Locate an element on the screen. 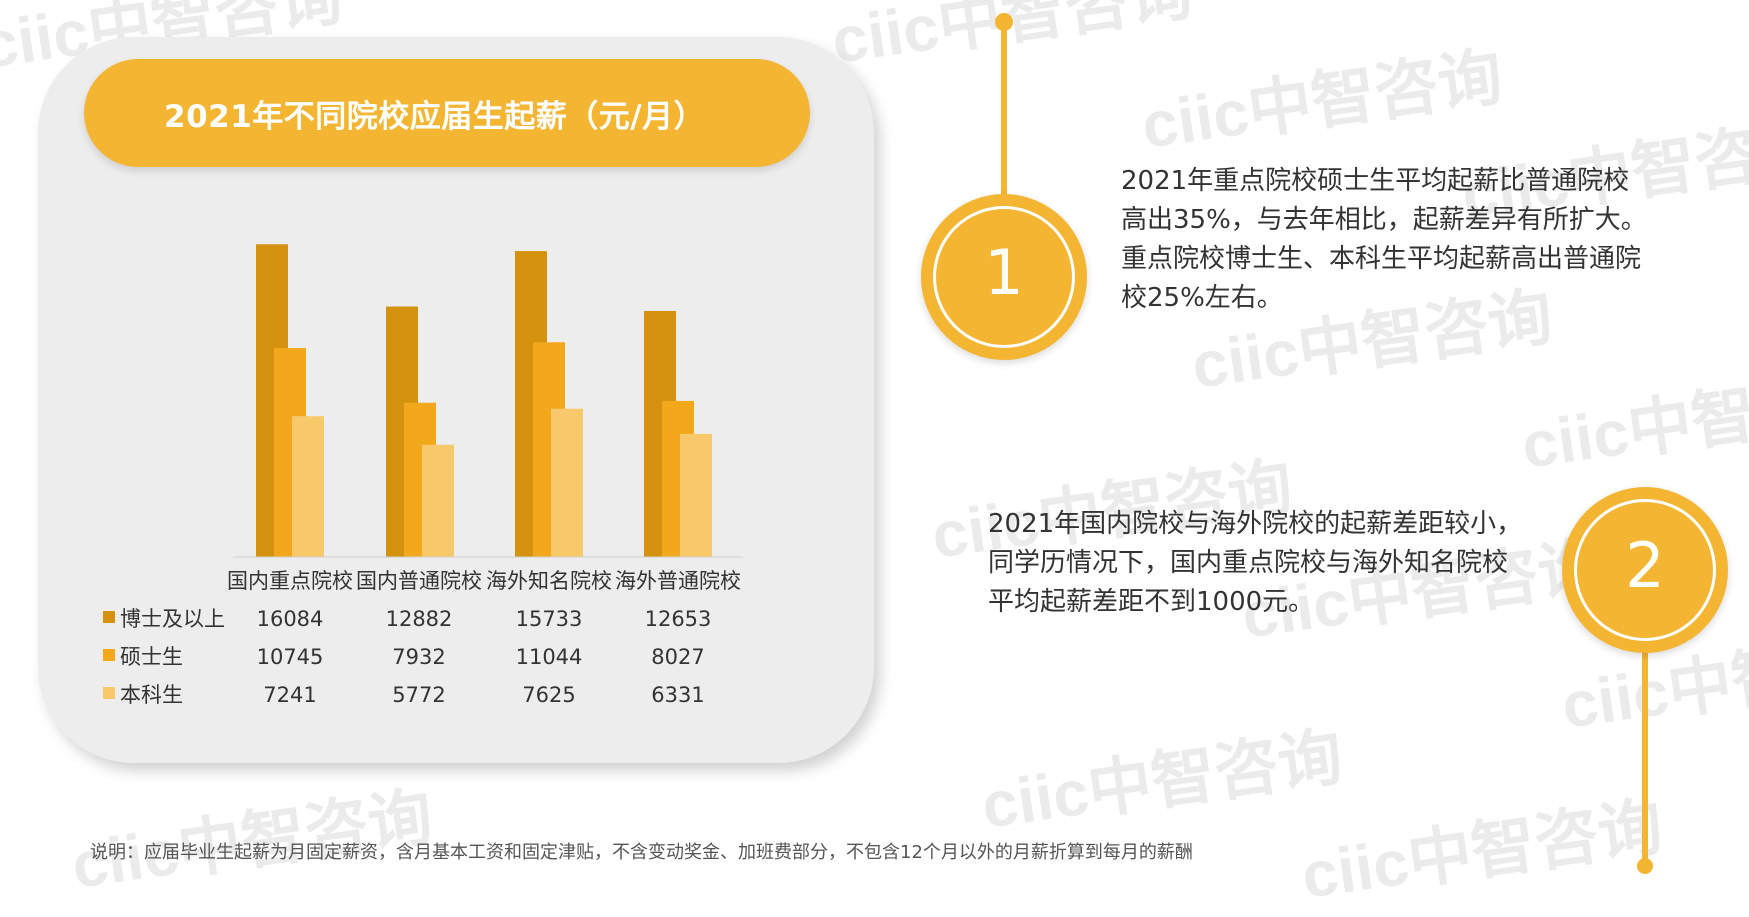 The image size is (1749, 917). note-1-badge: 1 is located at coordinates (1004, 277).